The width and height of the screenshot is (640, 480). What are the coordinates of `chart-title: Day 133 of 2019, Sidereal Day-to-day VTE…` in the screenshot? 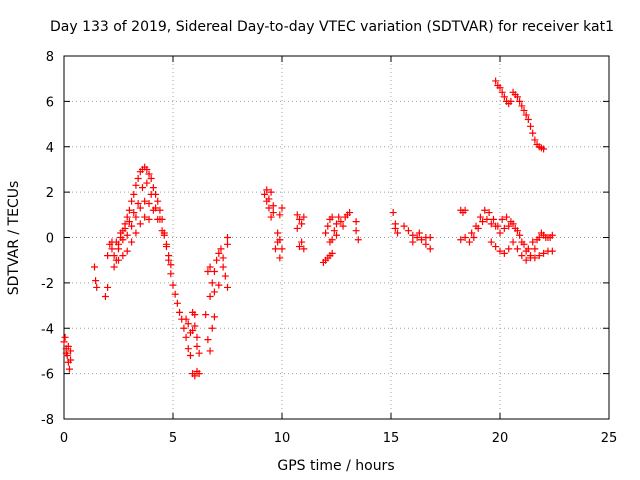 It's located at (332, 27).